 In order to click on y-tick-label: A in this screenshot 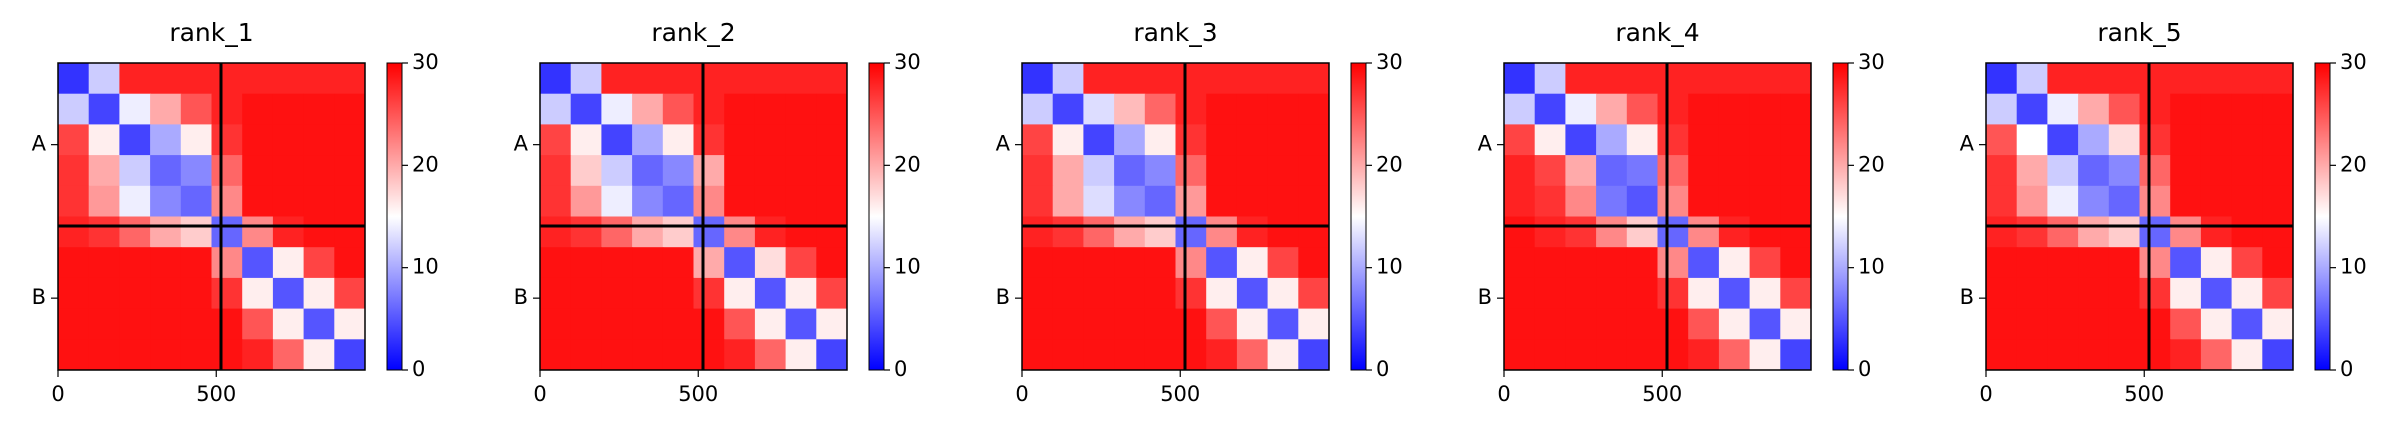, I will do `click(1003, 144)`.